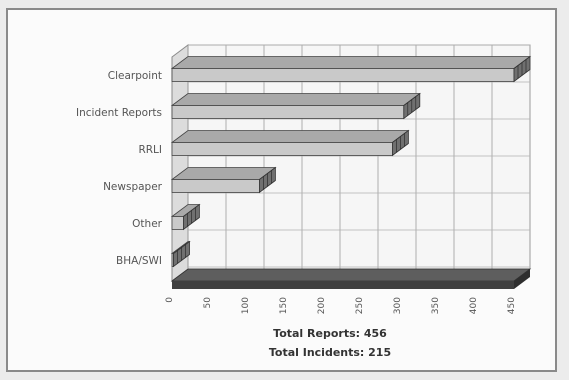  What do you see at coordinates (360, 305) in the screenshot?
I see `x-tick-label: 250` at bounding box center [360, 305].